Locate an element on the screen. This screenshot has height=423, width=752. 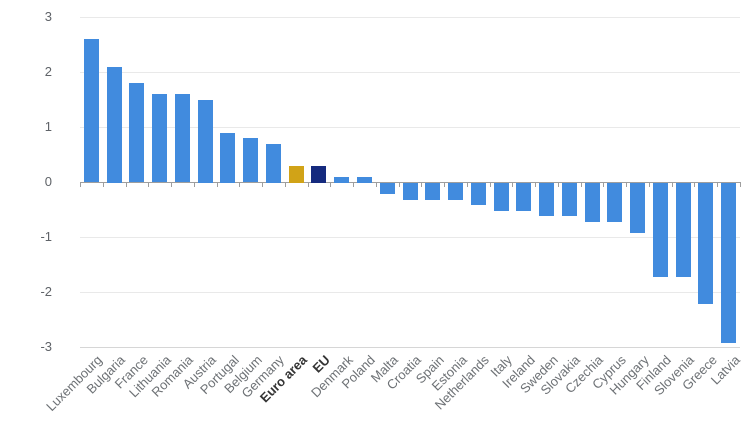
bar-denmark is located at coordinates (341, 180).